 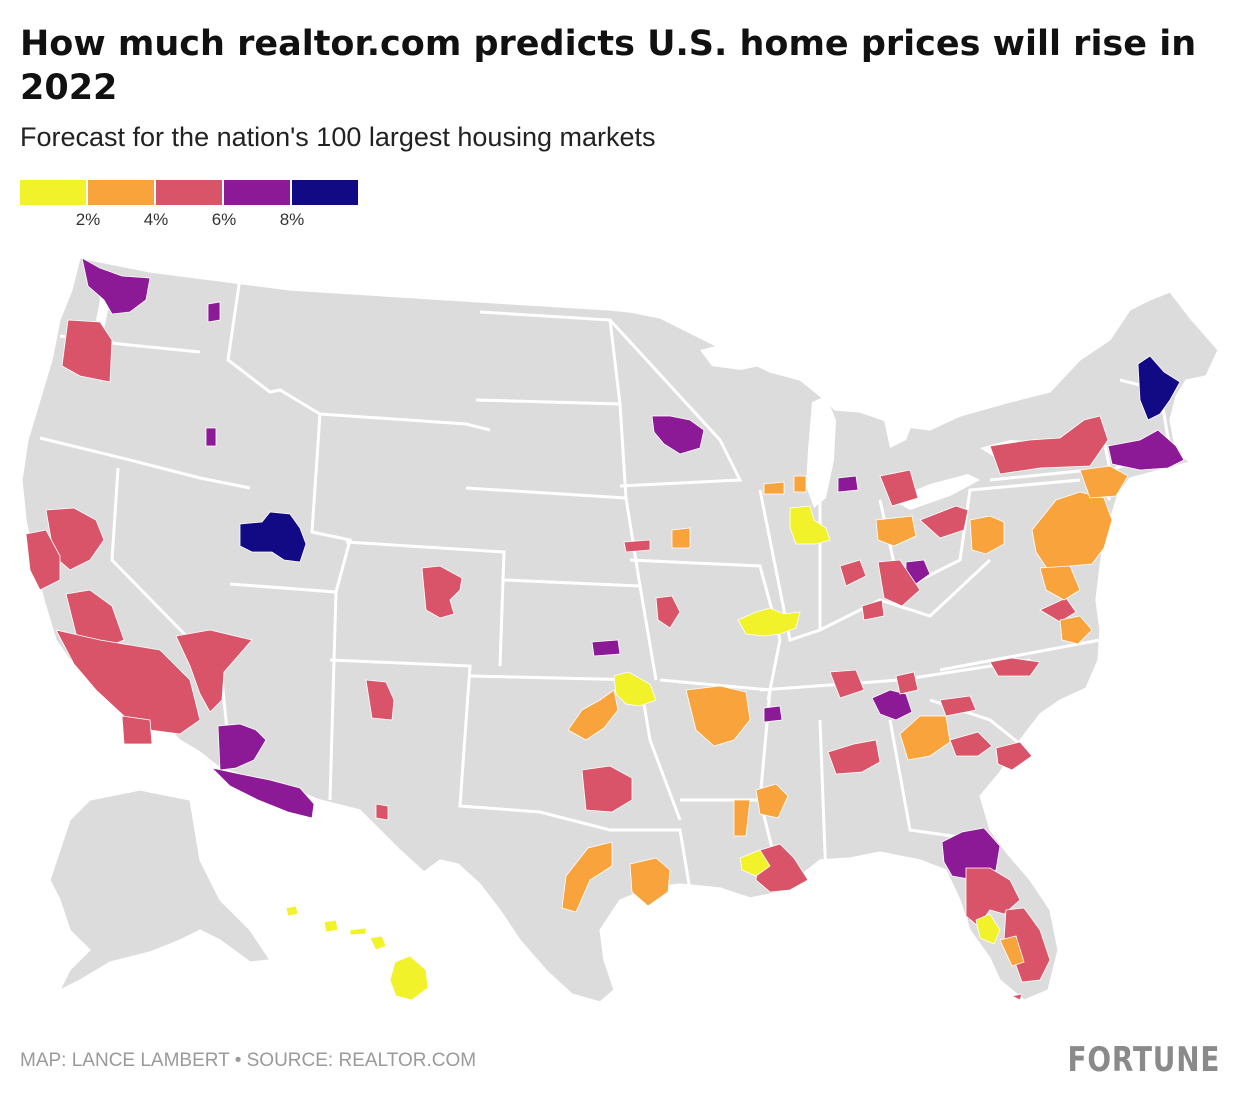 What do you see at coordinates (635, 689) in the screenshot?
I see `metro-oklahoma-city` at bounding box center [635, 689].